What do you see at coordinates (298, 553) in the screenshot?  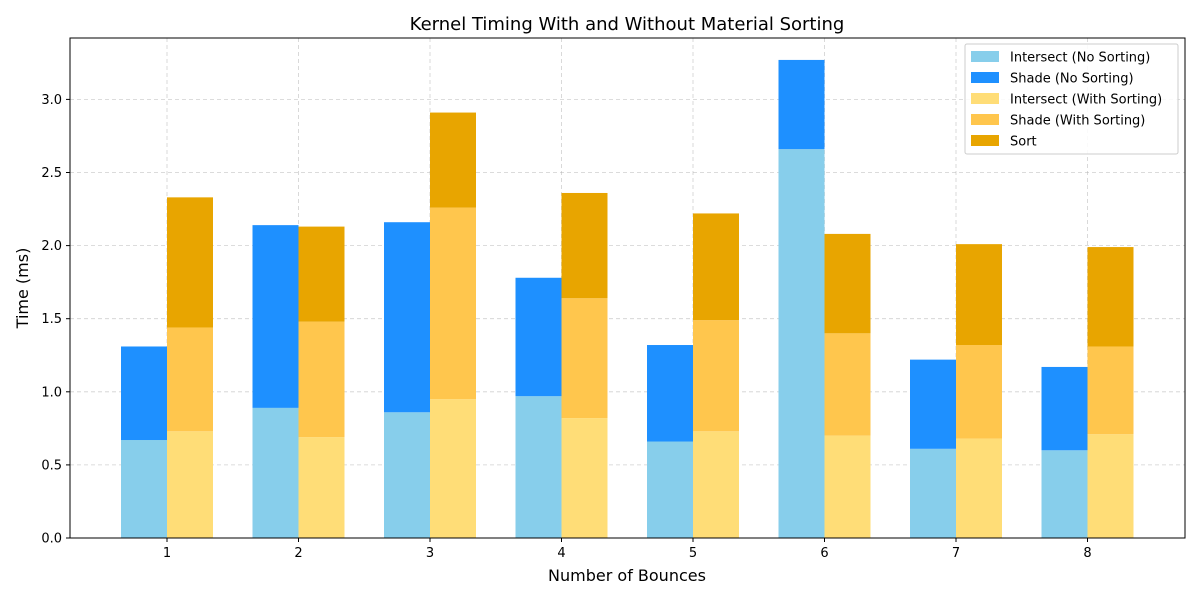 I see `x-tick-label: 2` at bounding box center [298, 553].